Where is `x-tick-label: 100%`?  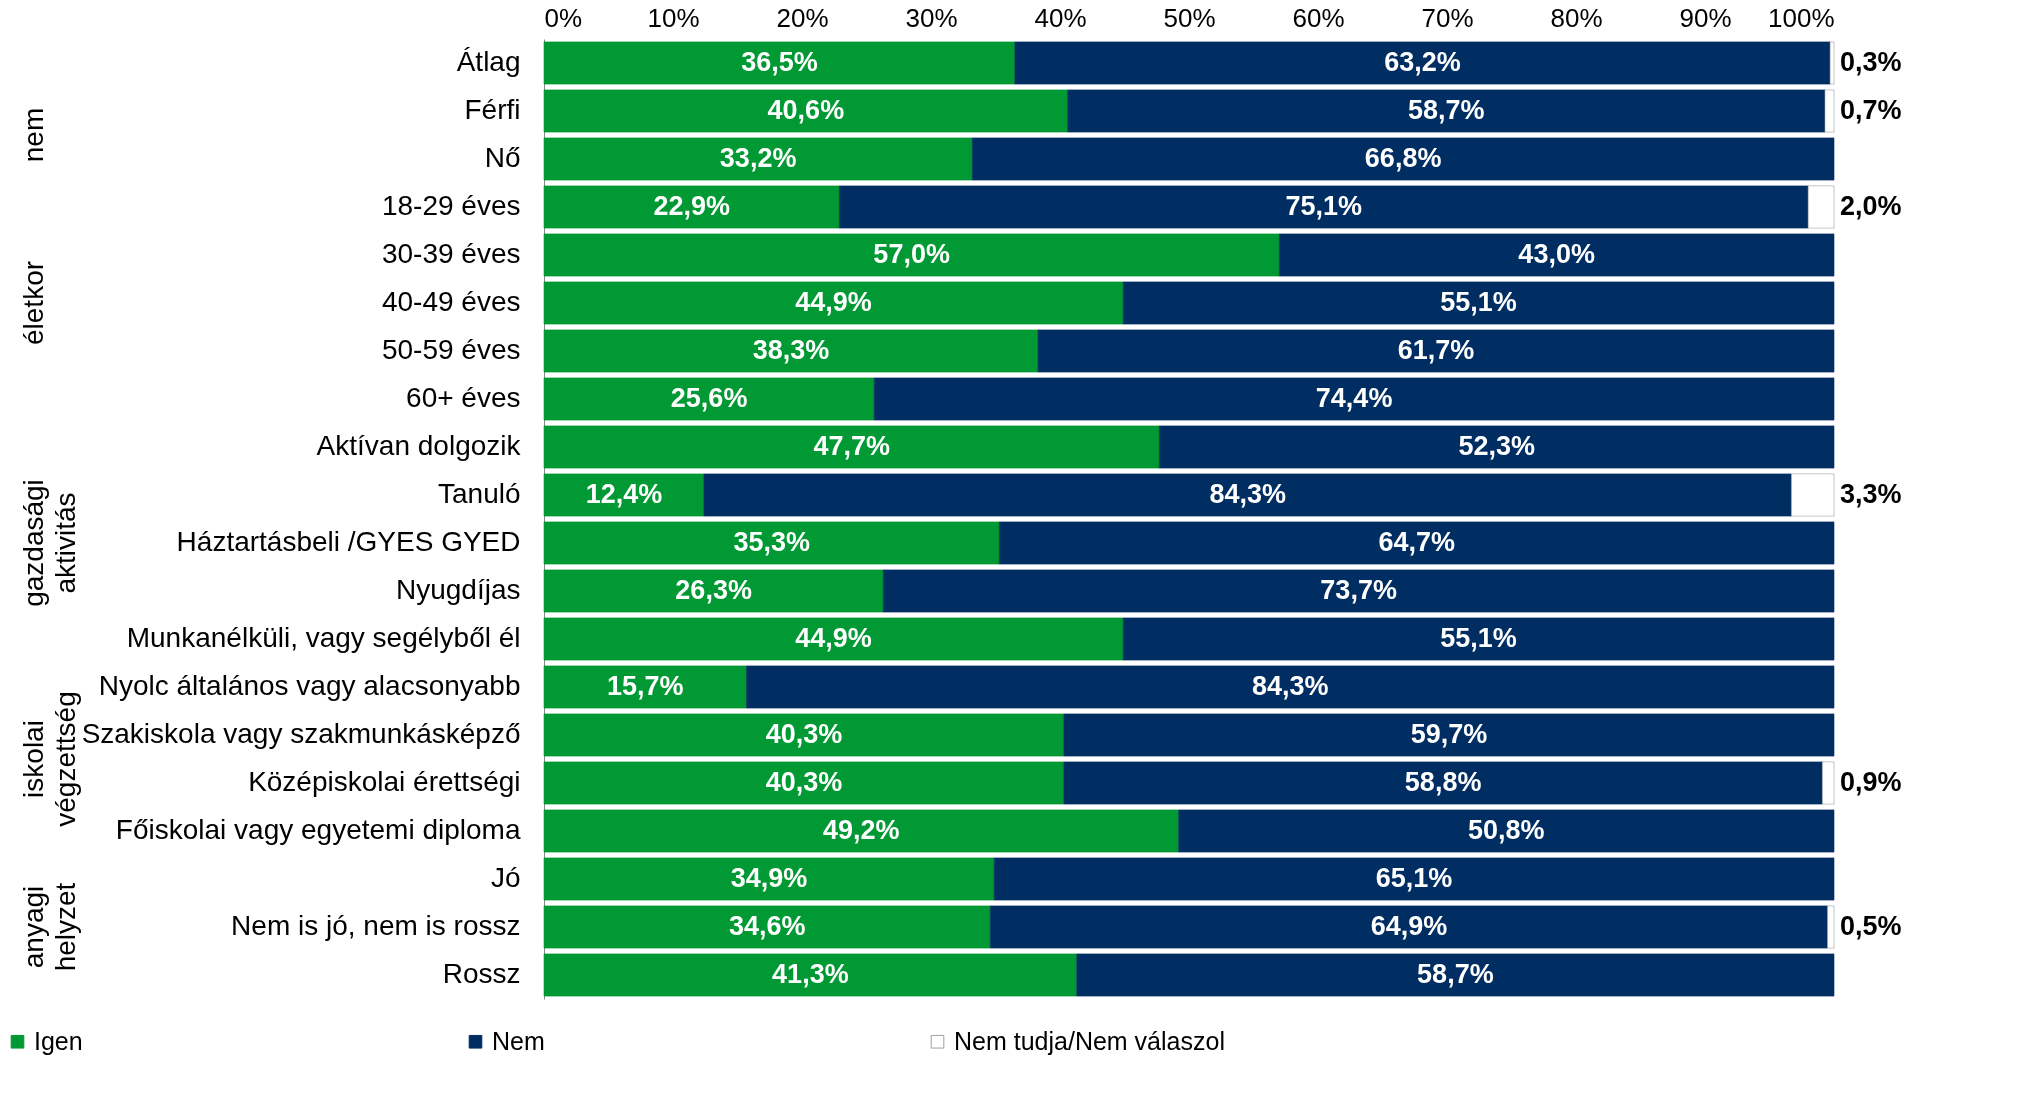
x-tick-label: 100% is located at coordinates (1801, 17).